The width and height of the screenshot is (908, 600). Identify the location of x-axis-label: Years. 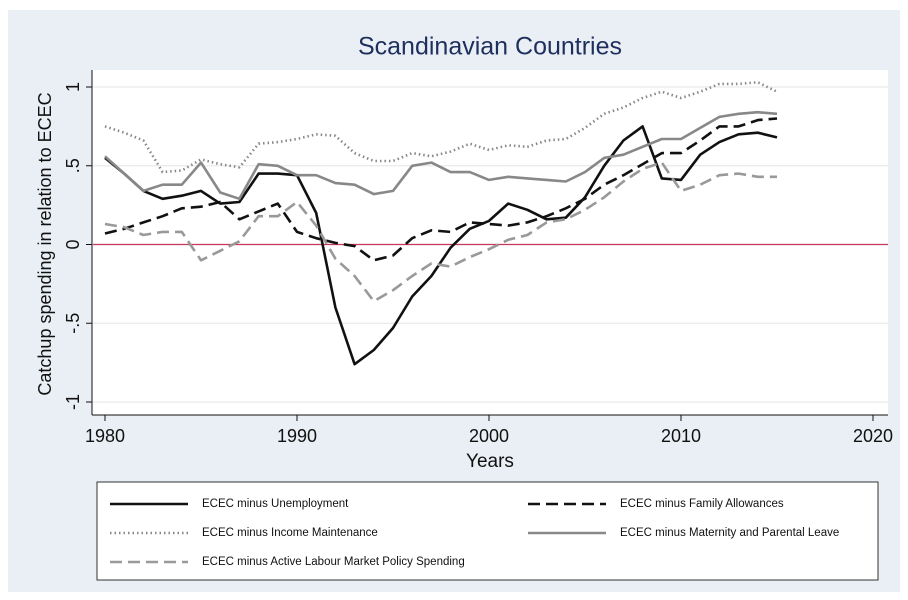
(490, 461).